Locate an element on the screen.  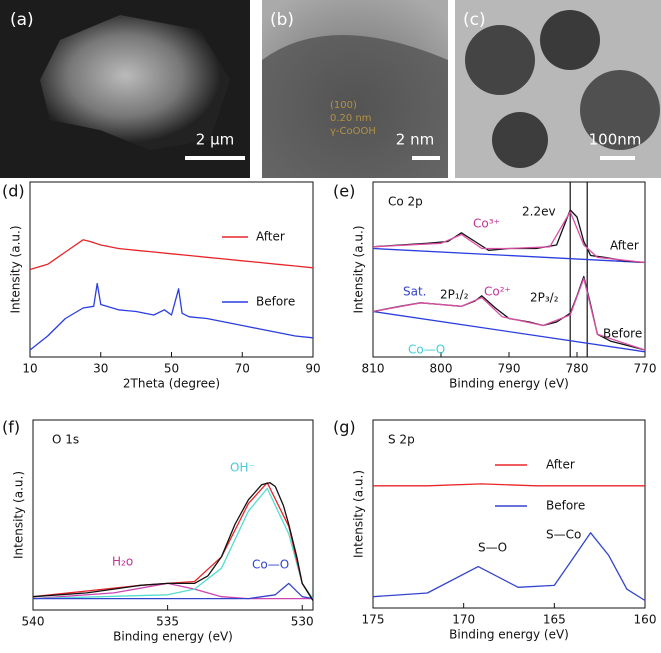
x-tick-label: 540 is located at coordinates (33, 622).